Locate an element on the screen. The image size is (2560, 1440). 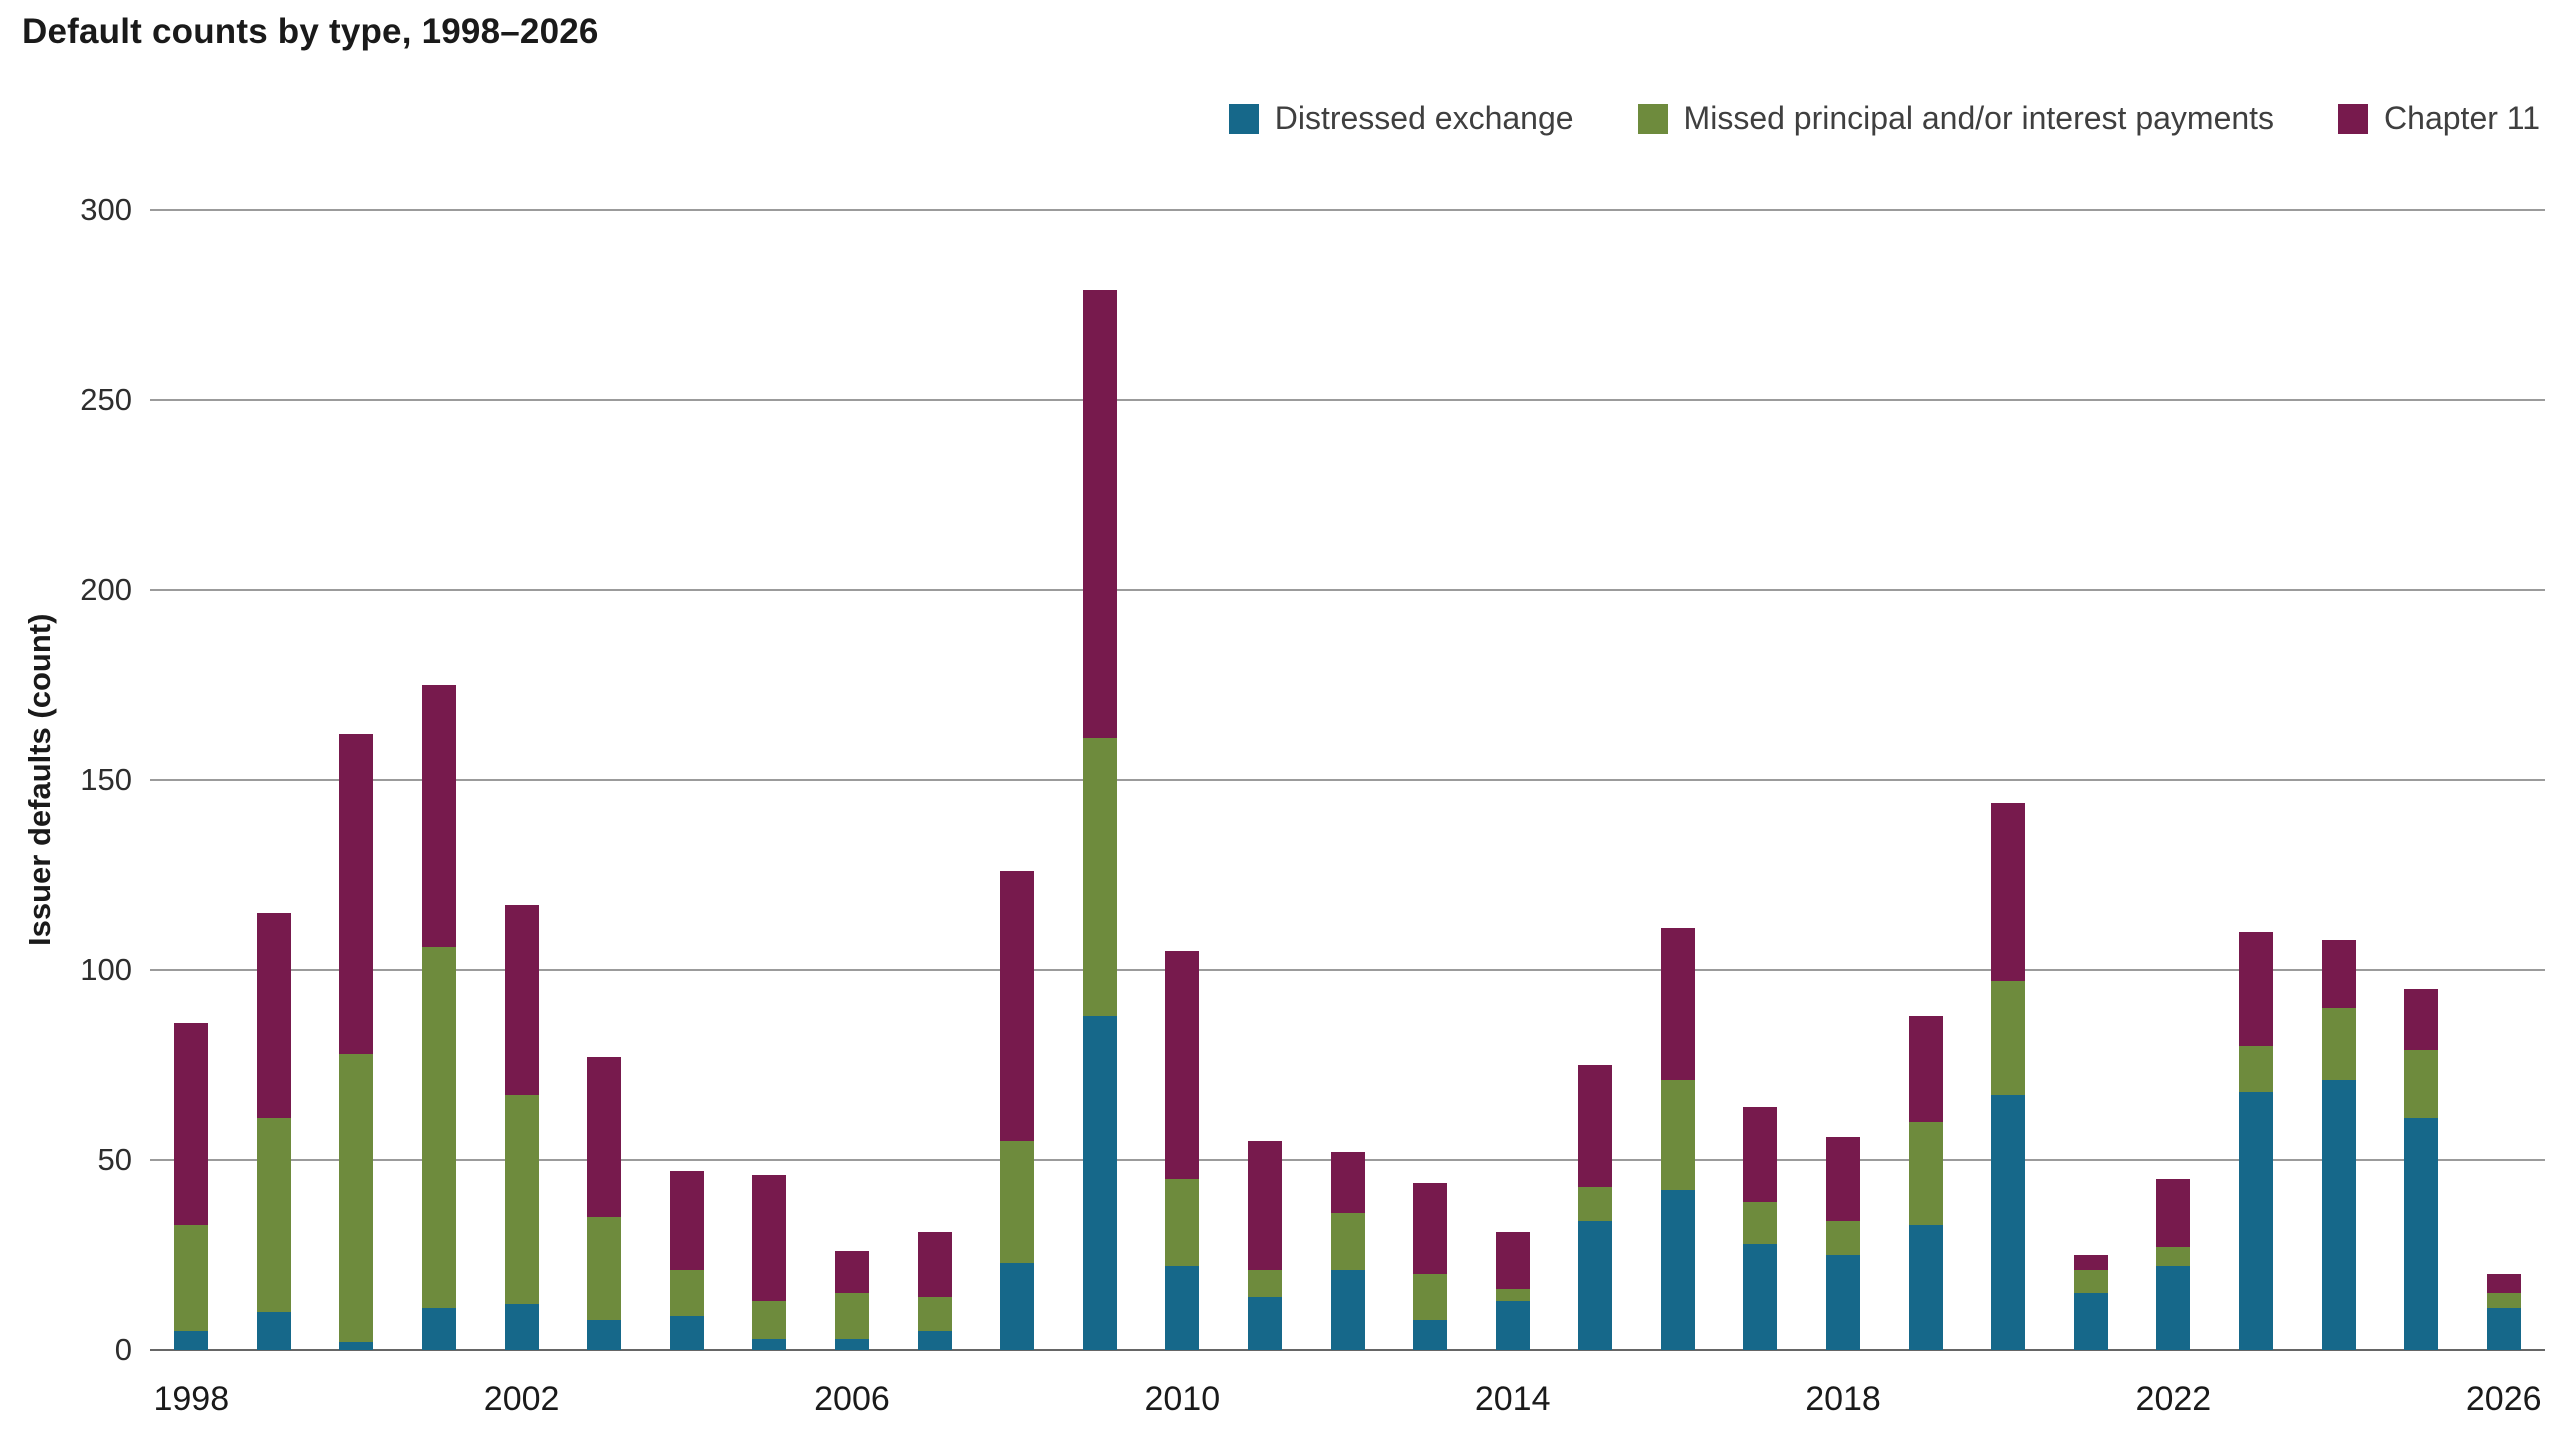
bar-1998 is located at coordinates (191, 780).